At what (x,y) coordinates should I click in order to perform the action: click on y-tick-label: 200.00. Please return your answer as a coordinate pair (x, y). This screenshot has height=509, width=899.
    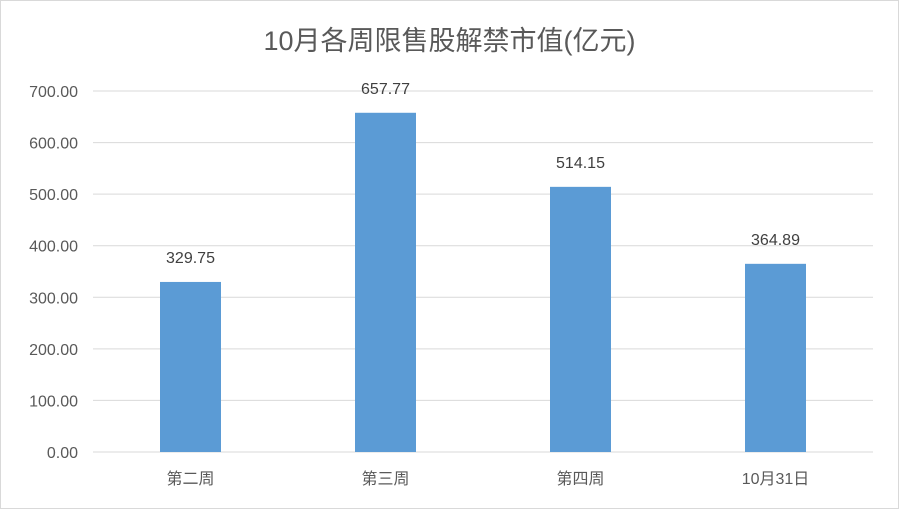
    Looking at the image, I should click on (53, 350).